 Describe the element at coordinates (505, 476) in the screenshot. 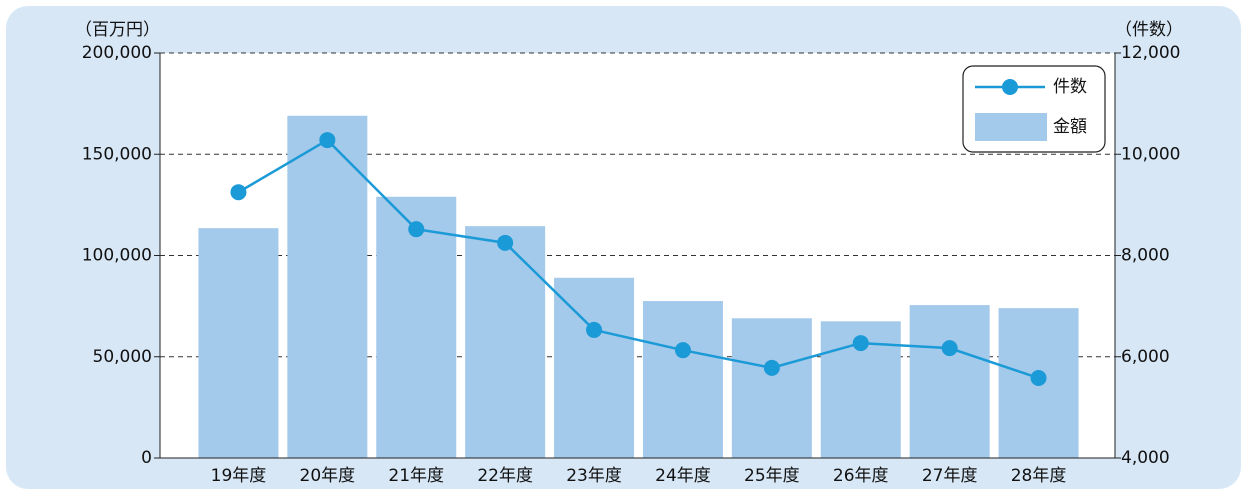

I see `x-tick-label: 22年度` at that location.